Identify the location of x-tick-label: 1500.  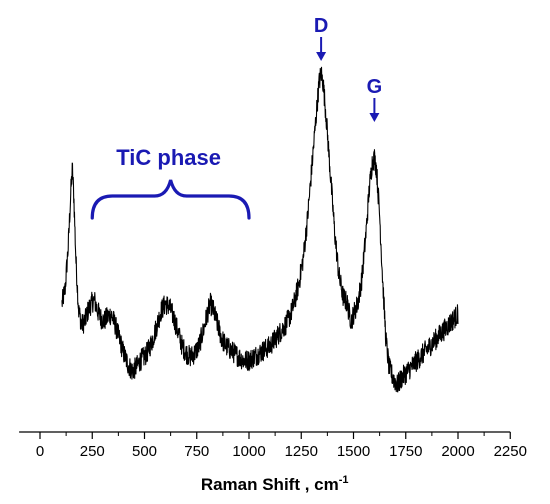
(353, 451).